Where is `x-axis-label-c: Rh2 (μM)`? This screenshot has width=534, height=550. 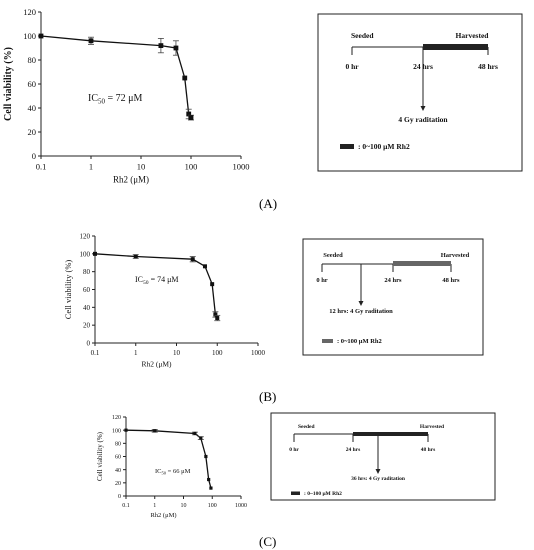
x-axis-label-c: Rh2 (μM) is located at coordinates (163, 515).